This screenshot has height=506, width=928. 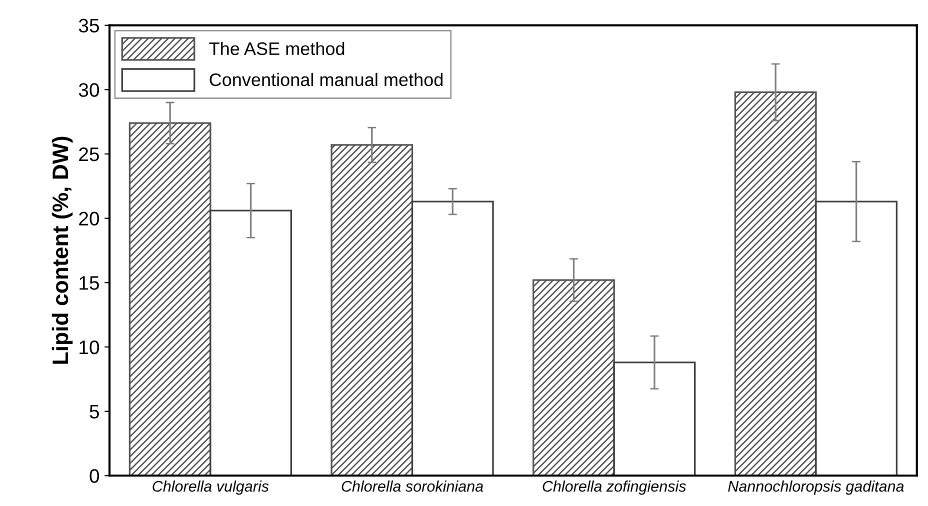 What do you see at coordinates (210, 487) in the screenshot?
I see `x-tick-label: Chlorella vulgaris` at bounding box center [210, 487].